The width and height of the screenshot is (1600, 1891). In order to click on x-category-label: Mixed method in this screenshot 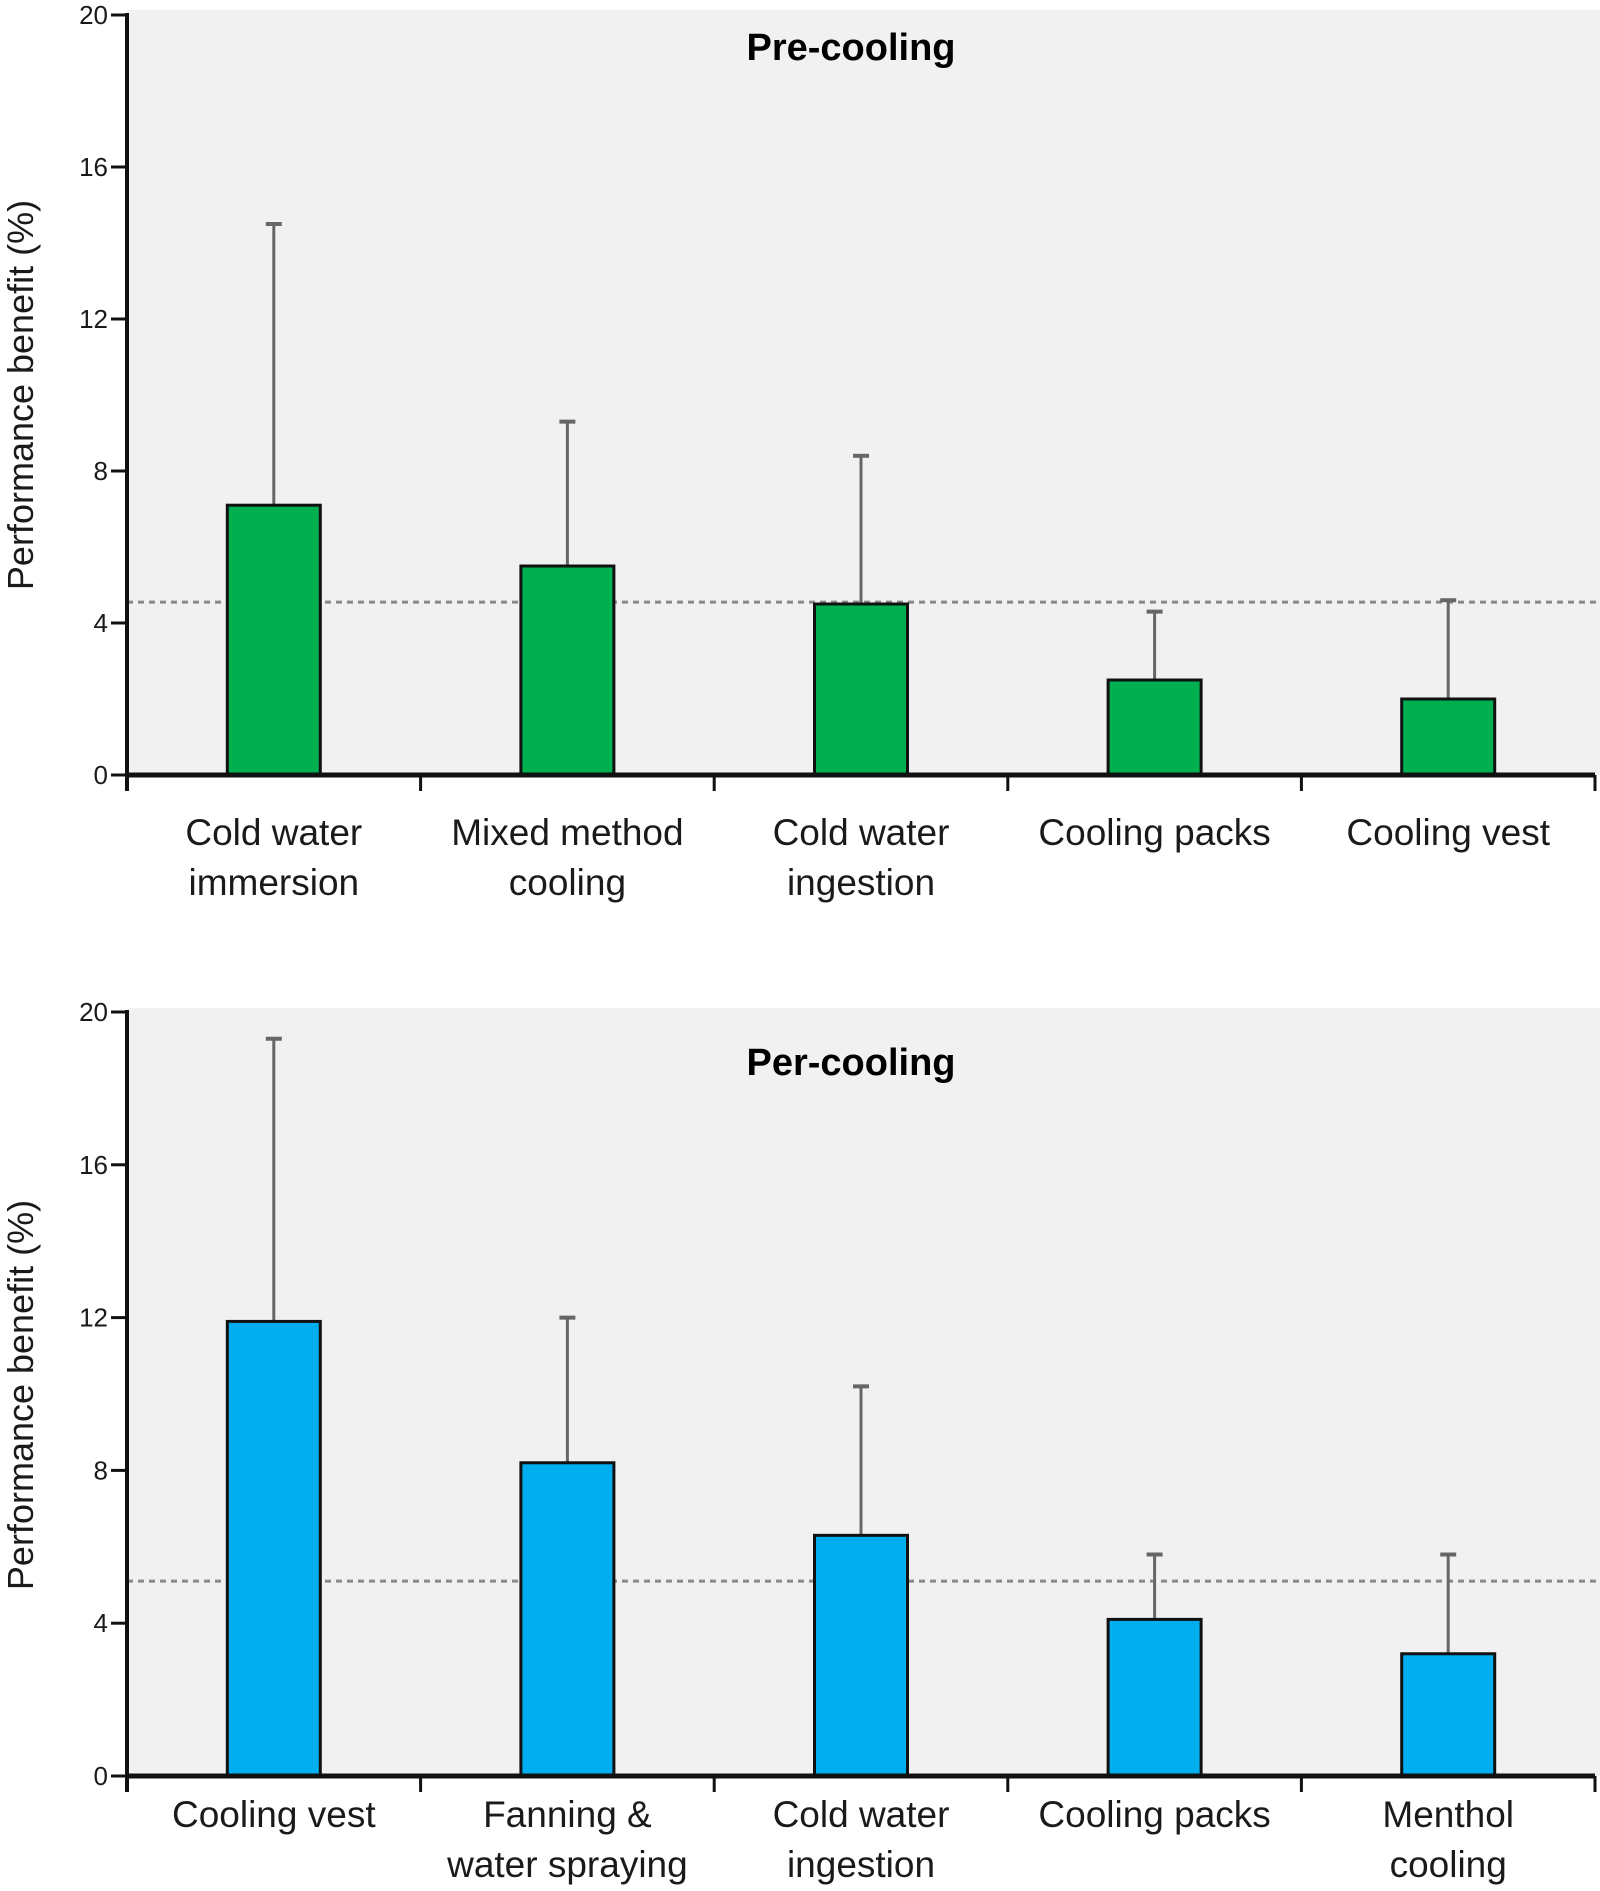, I will do `click(567, 832)`.